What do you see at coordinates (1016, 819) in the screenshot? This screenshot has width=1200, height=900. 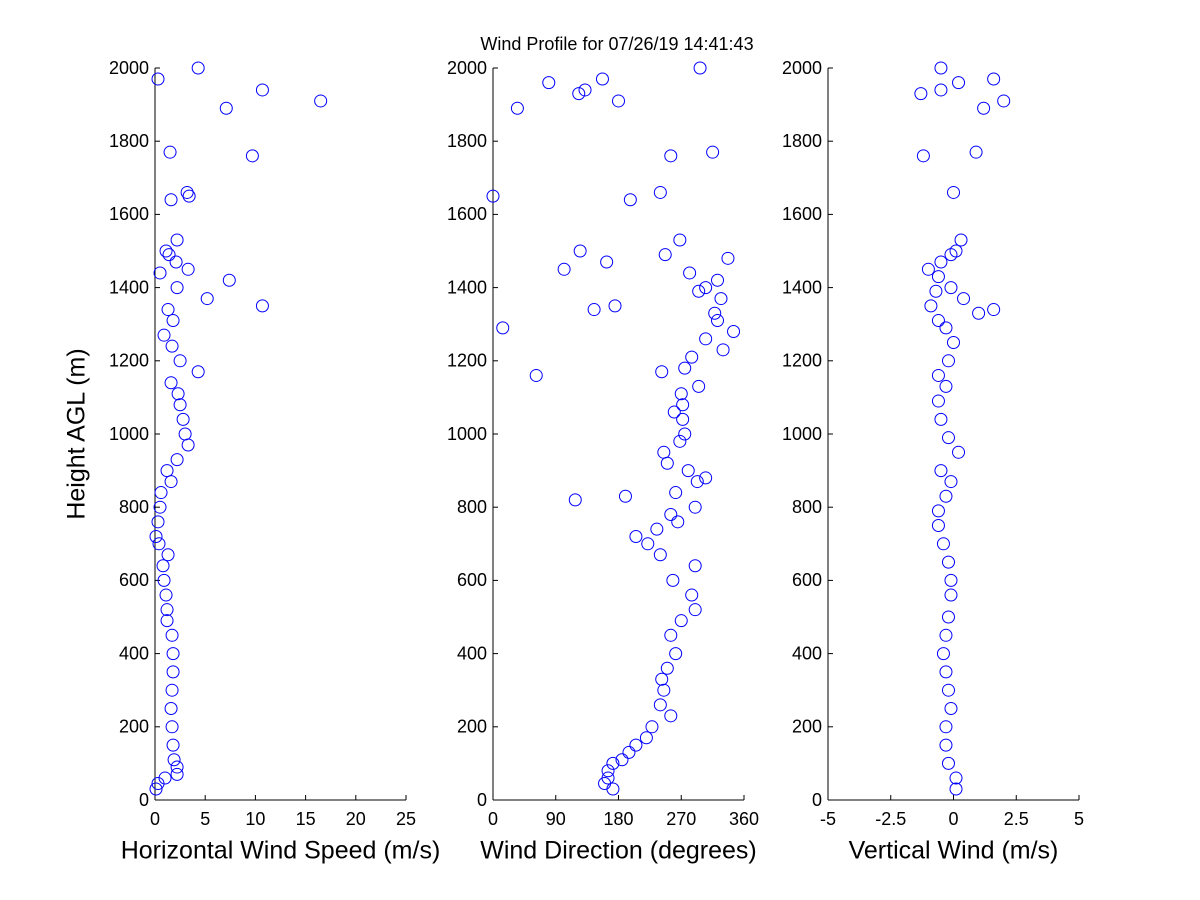 I see `x-tick-label: 2.5` at bounding box center [1016, 819].